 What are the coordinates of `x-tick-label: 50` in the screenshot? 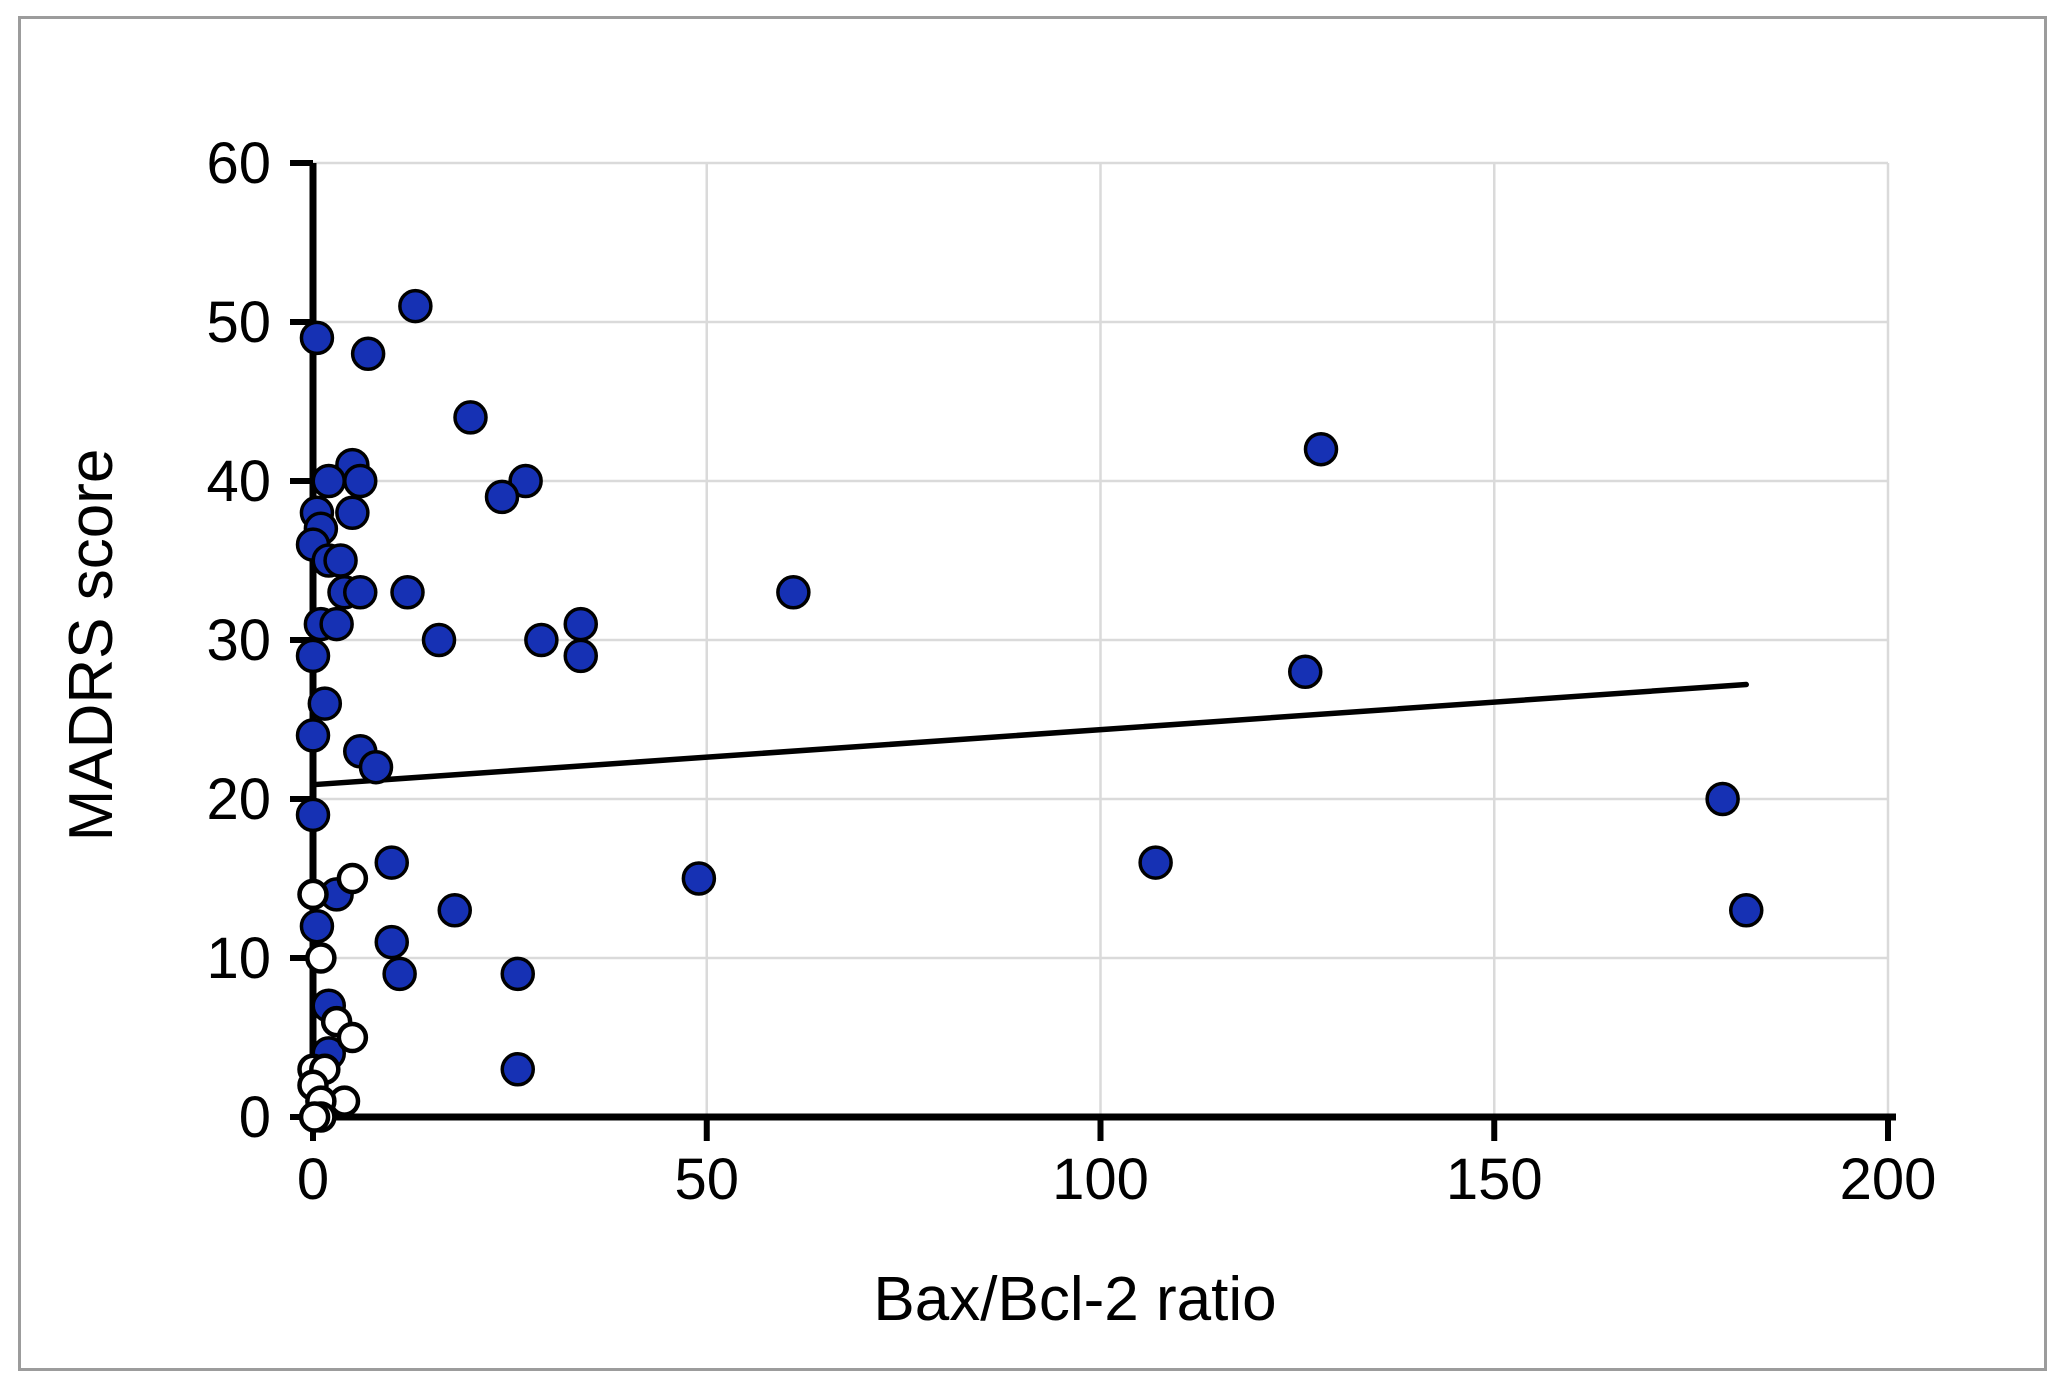 It's located at (706, 1179).